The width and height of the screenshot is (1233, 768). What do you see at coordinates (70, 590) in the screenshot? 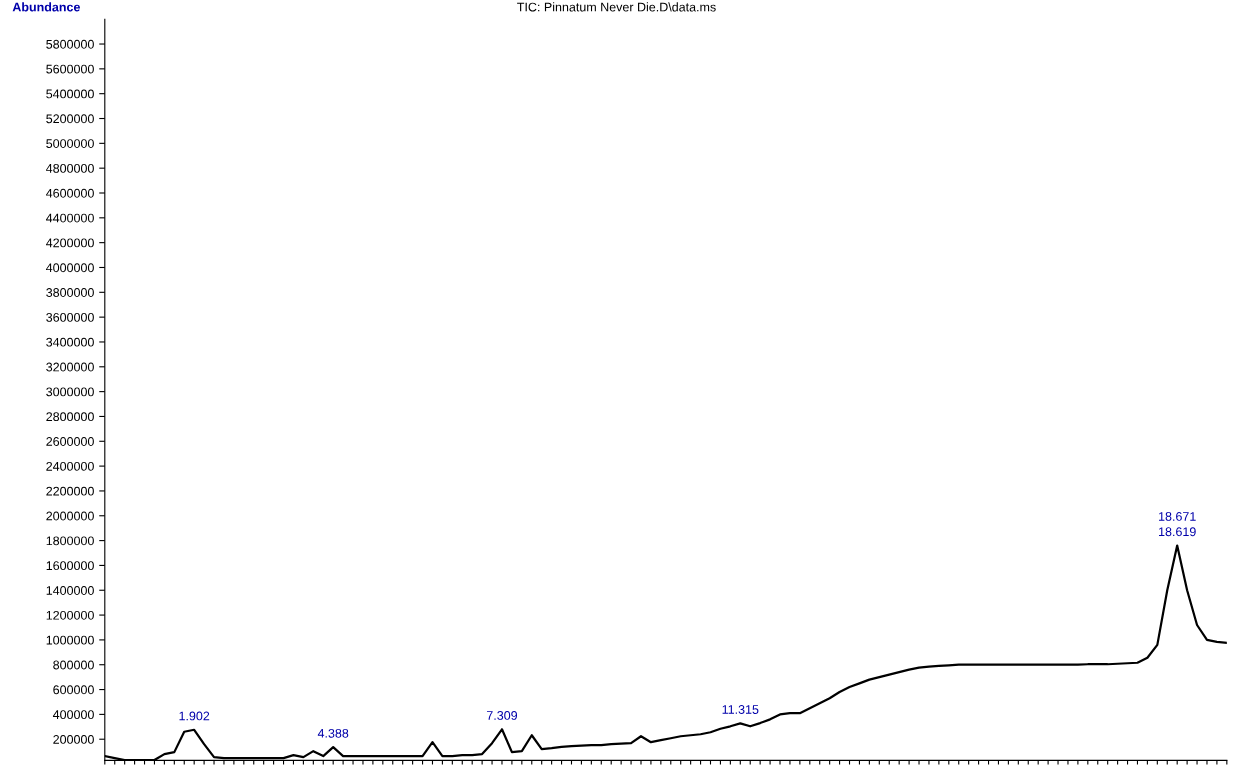
I see `y-tick-label: 1400000` at bounding box center [70, 590].